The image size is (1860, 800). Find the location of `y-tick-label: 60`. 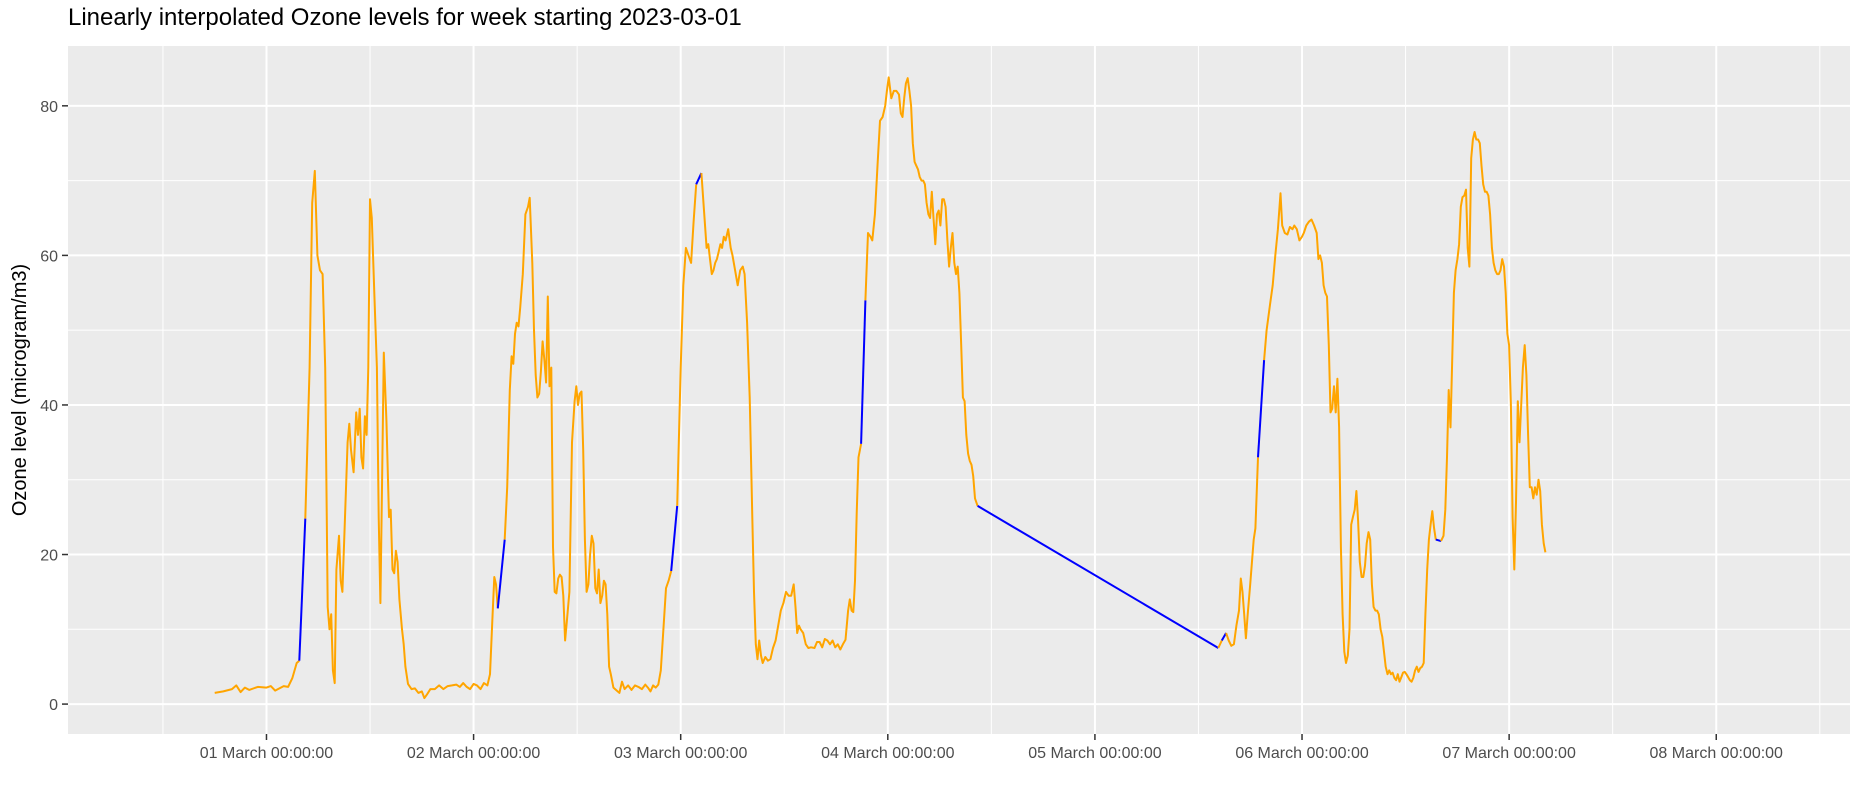

y-tick-label: 60 is located at coordinates (49, 256).